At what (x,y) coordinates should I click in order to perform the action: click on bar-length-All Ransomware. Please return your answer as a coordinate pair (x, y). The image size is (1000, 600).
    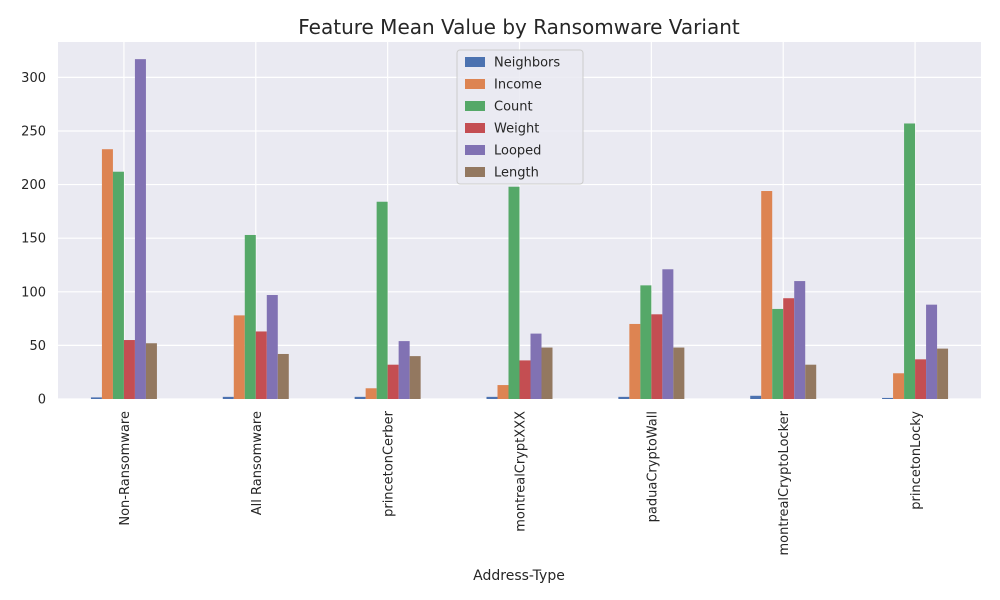
    Looking at the image, I should click on (283, 376).